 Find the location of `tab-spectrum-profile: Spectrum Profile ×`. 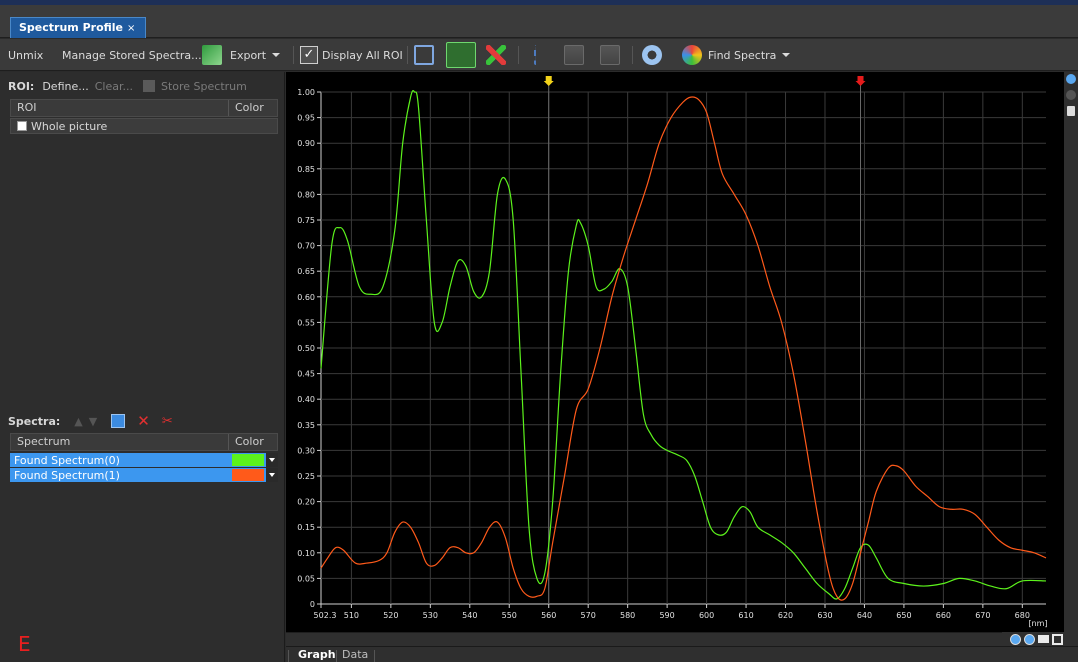

tab-spectrum-profile: Spectrum Profile × is located at coordinates (78, 27).